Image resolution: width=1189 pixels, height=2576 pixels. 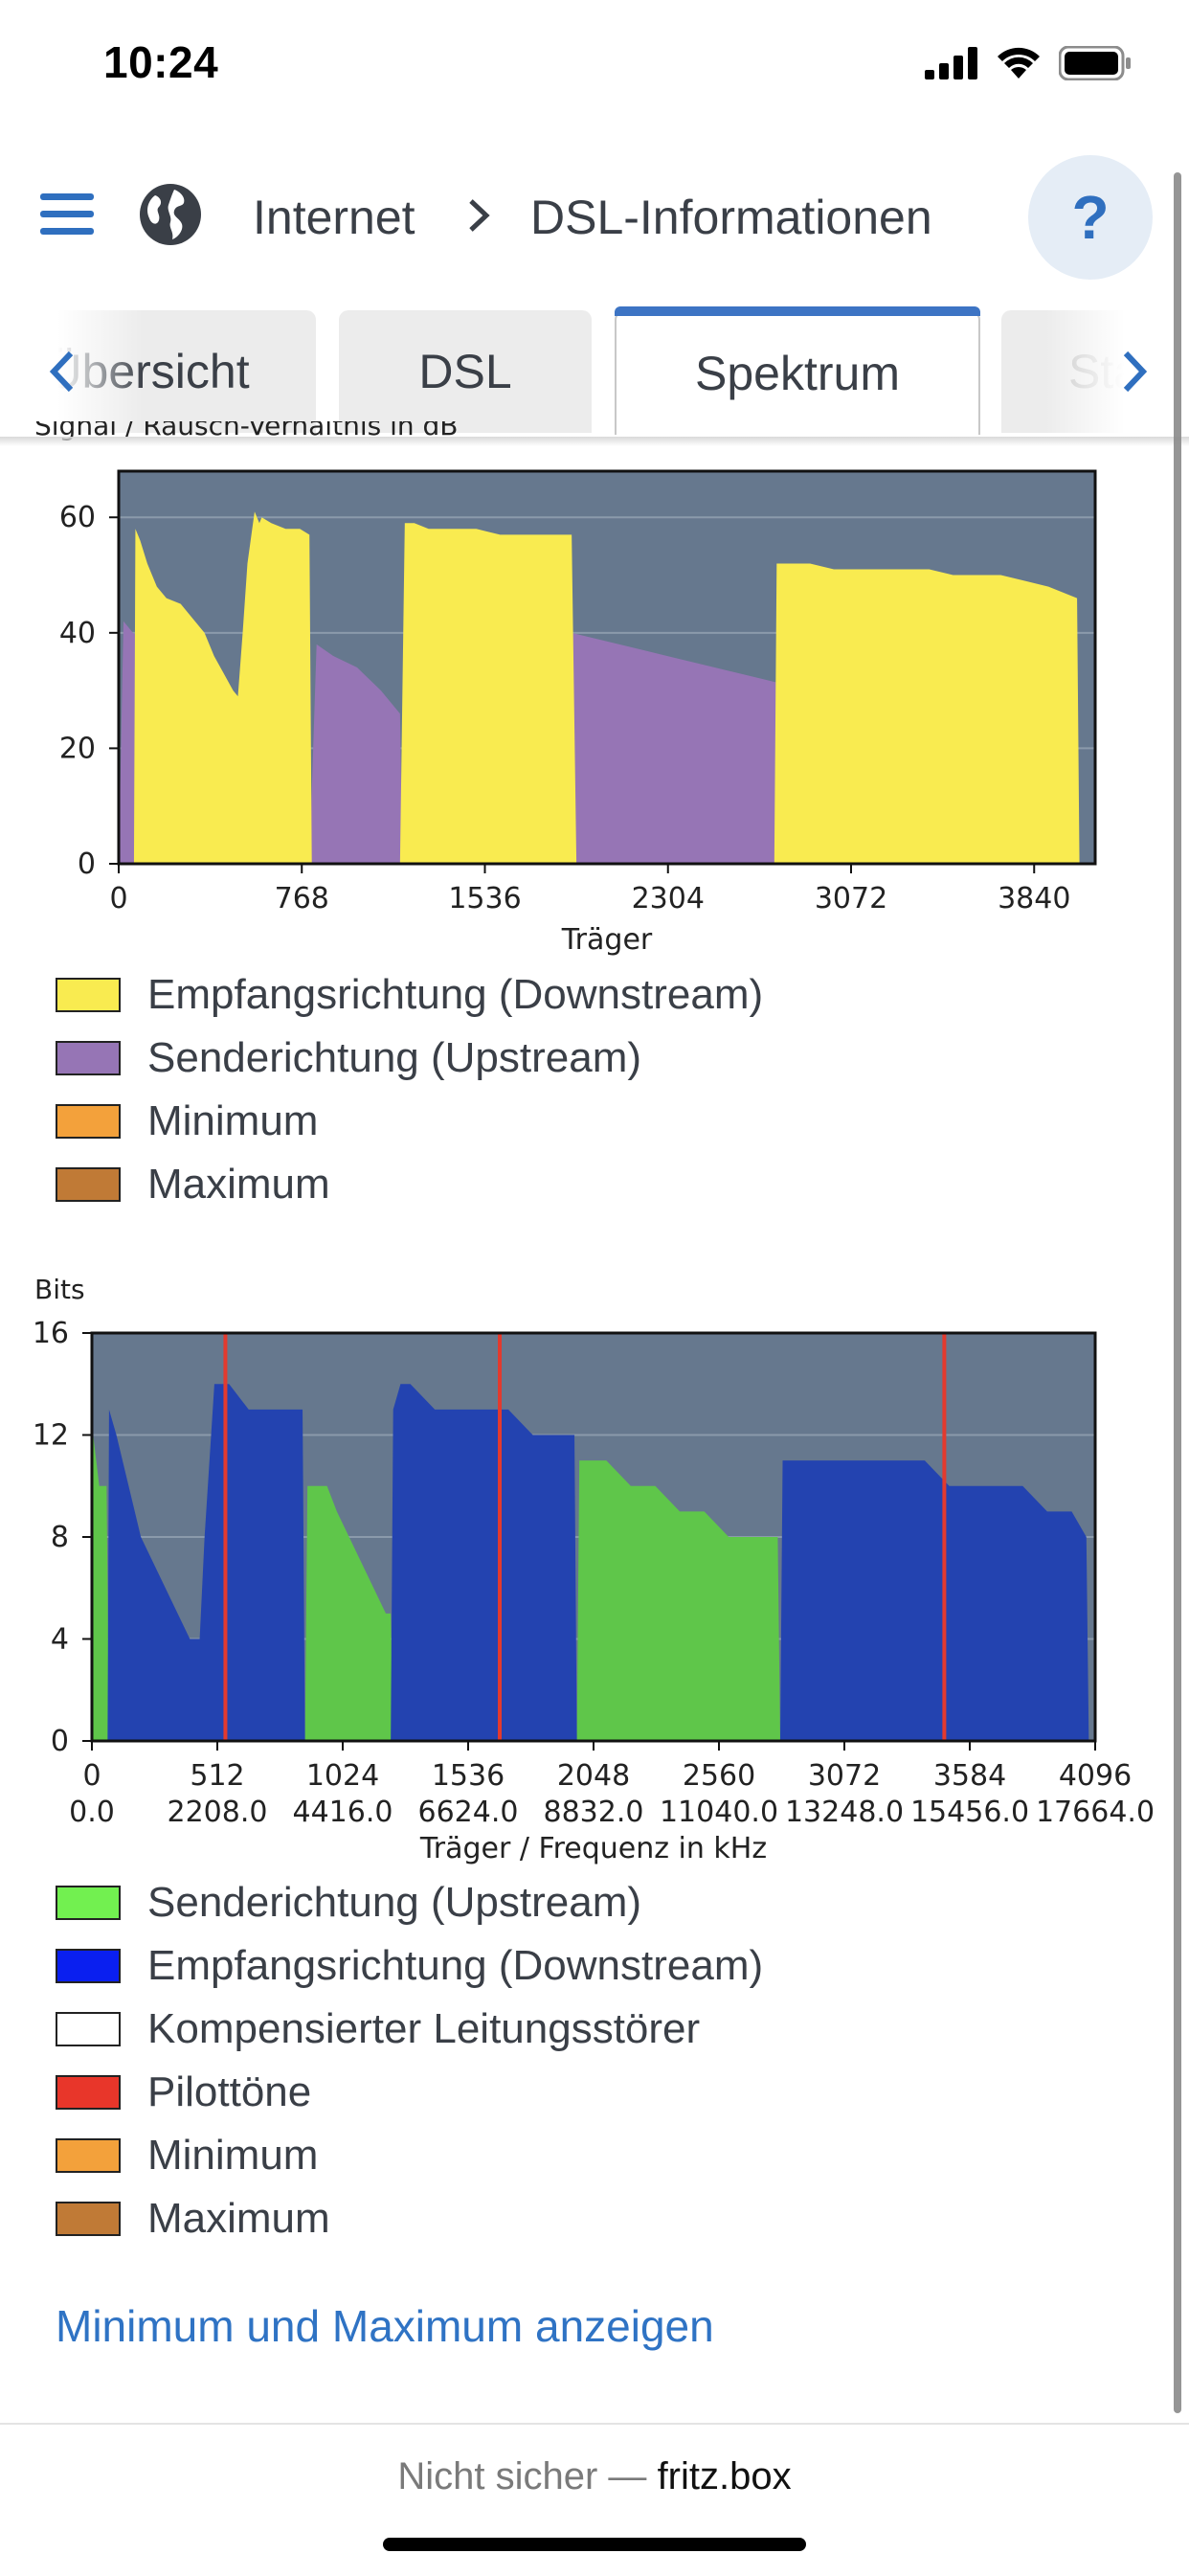 What do you see at coordinates (594, 371) in the screenshot?
I see `tab-bar: Übersicht DSL Spektrum Stat` at bounding box center [594, 371].